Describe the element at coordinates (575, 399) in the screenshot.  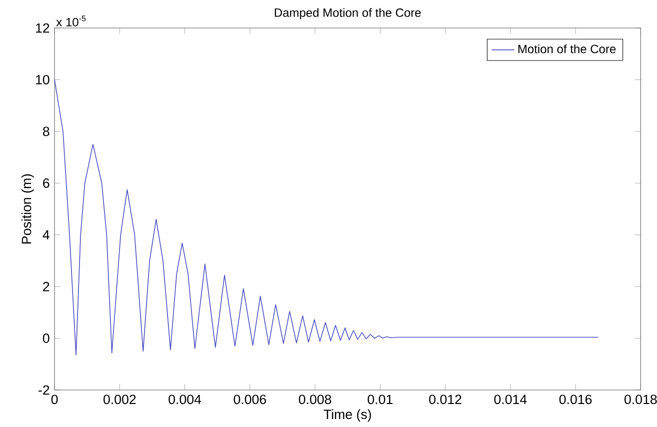
I see `x-tick-label: 0.016` at that location.